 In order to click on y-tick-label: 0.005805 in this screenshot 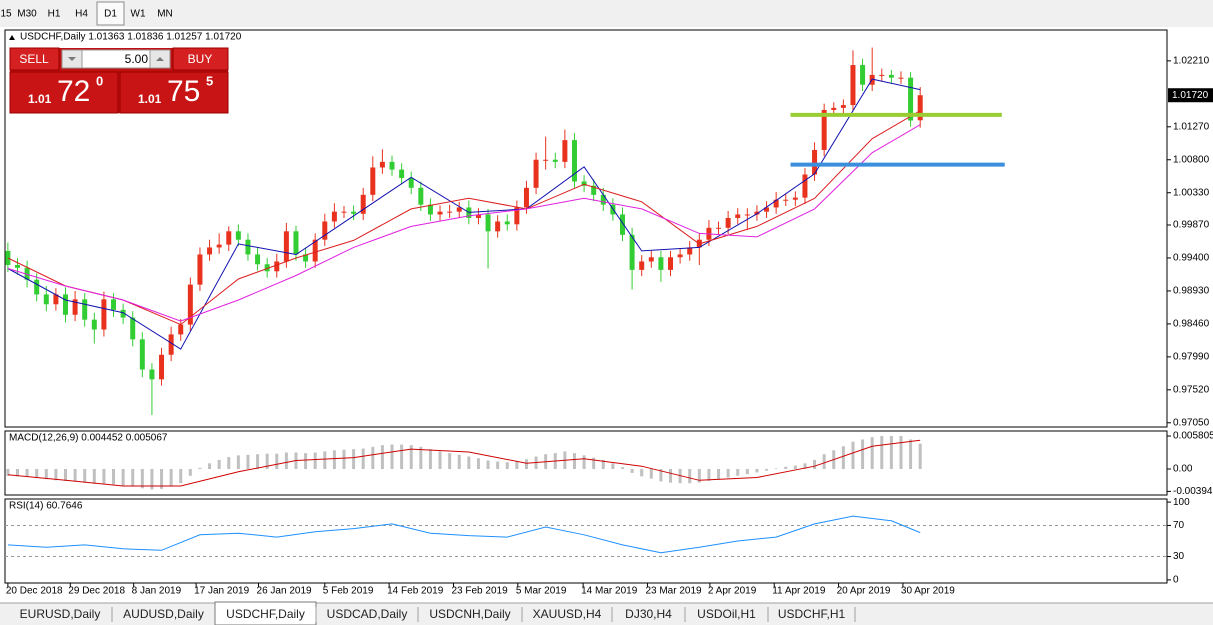, I will do `click(1193, 436)`.